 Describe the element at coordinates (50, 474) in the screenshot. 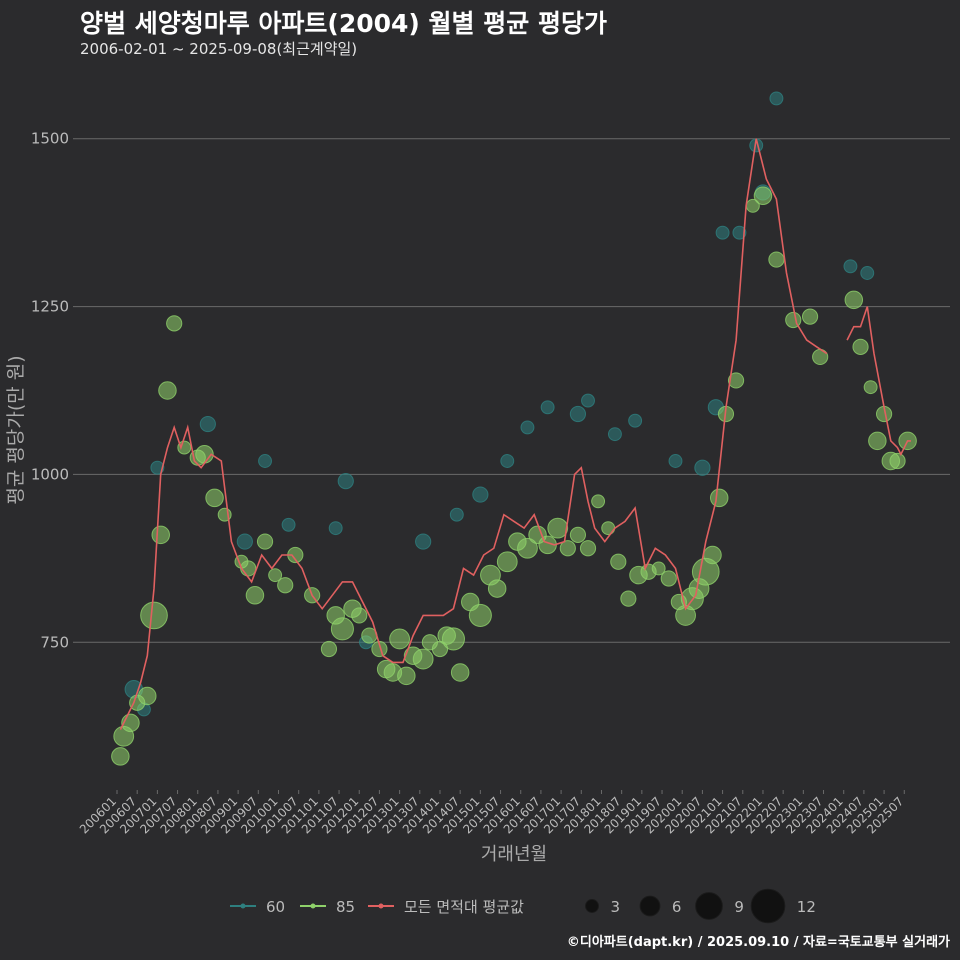

I see `y-tick-label: 1000` at that location.